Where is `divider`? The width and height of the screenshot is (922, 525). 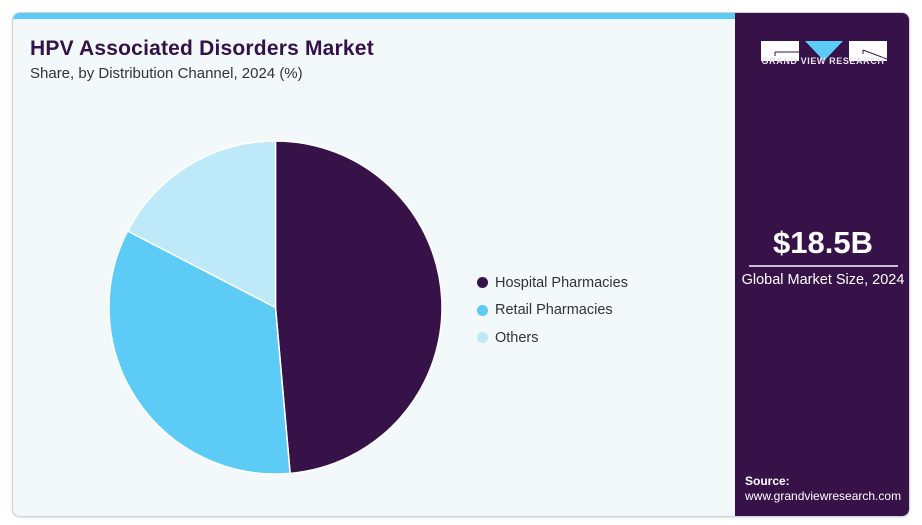 divider is located at coordinates (823, 266).